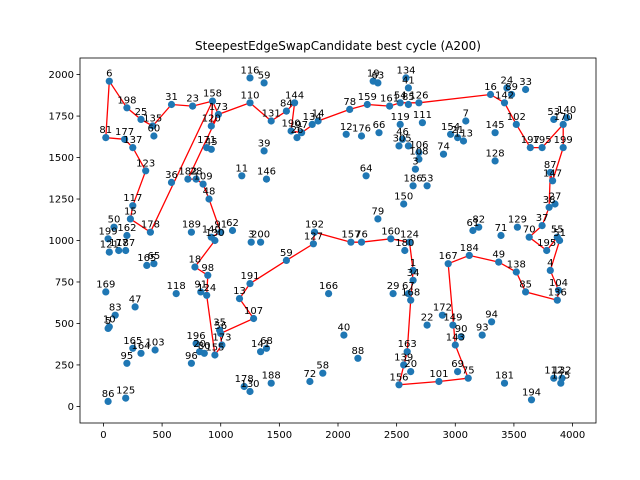  I want to click on point-label: 107, so click(253, 311).